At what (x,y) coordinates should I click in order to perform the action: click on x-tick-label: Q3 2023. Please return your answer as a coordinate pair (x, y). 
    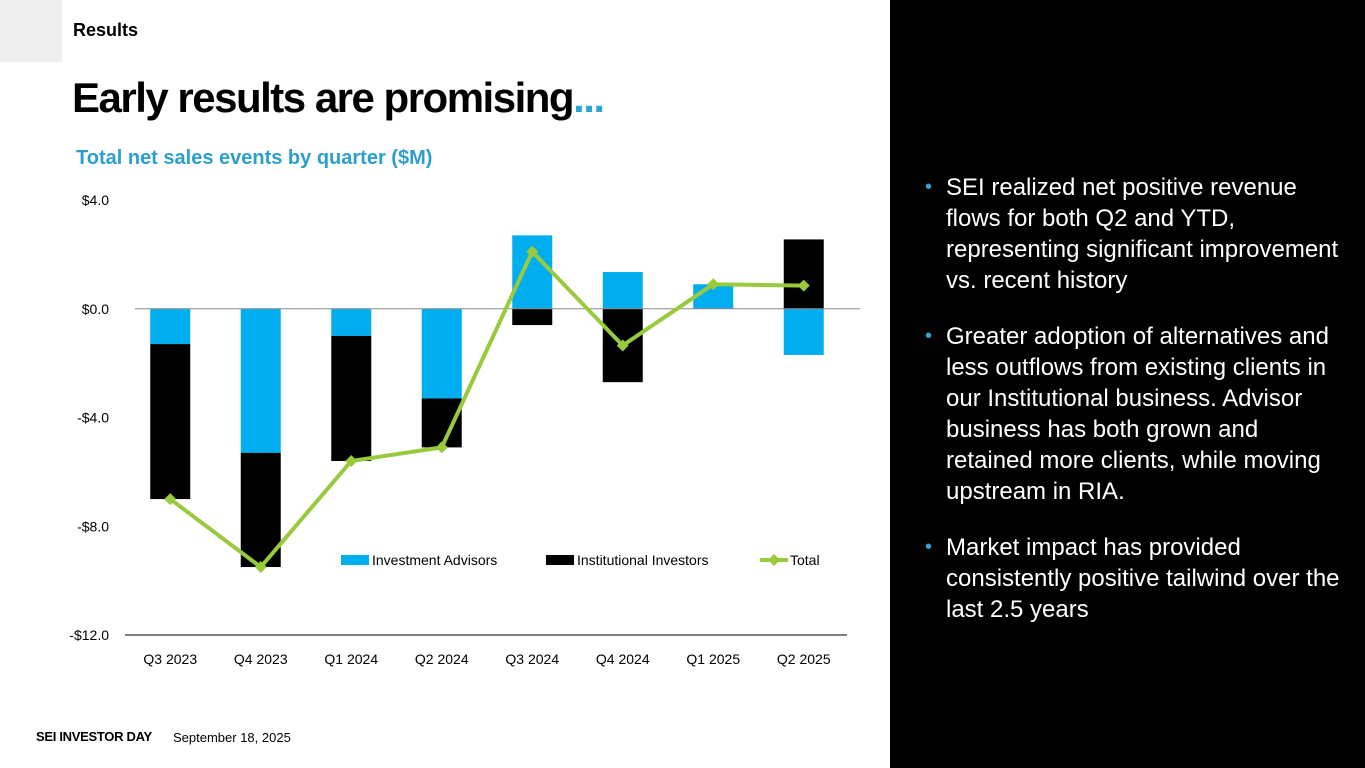
    Looking at the image, I should click on (170, 659).